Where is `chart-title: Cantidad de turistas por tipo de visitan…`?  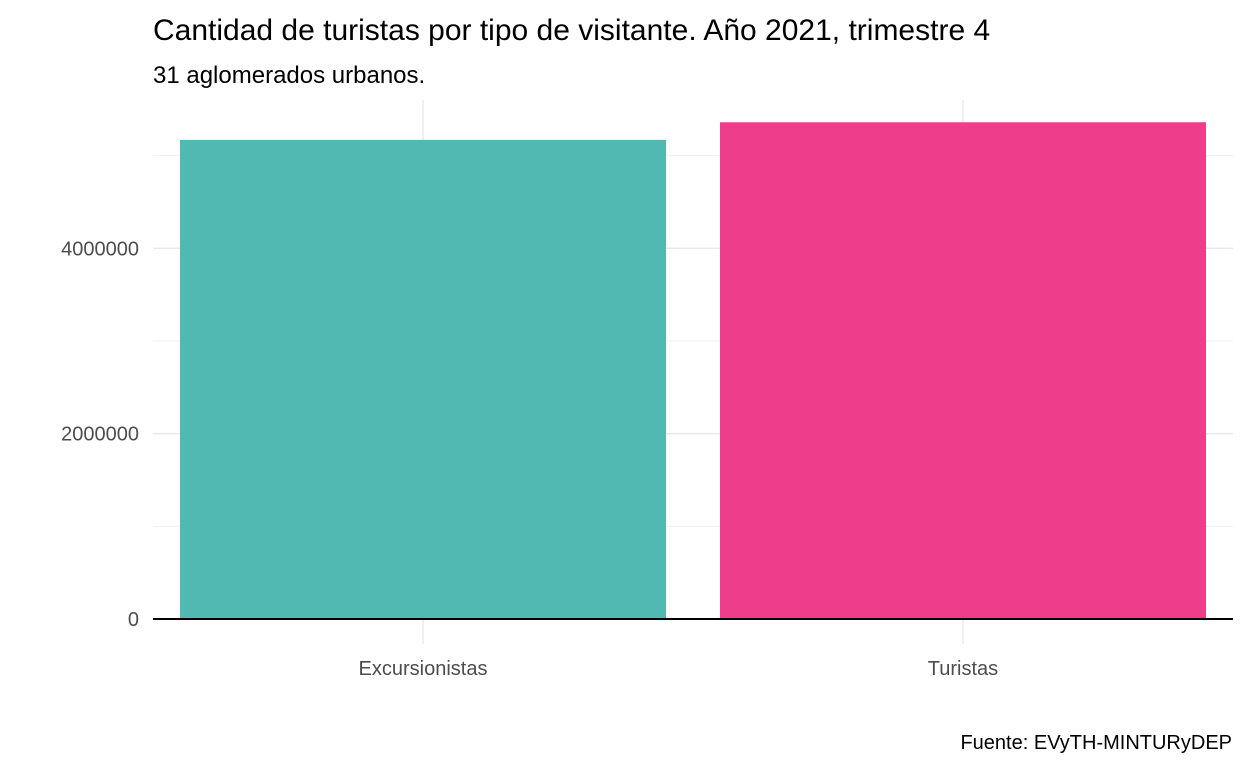 chart-title: Cantidad de turistas por tipo de visitan… is located at coordinates (572, 30).